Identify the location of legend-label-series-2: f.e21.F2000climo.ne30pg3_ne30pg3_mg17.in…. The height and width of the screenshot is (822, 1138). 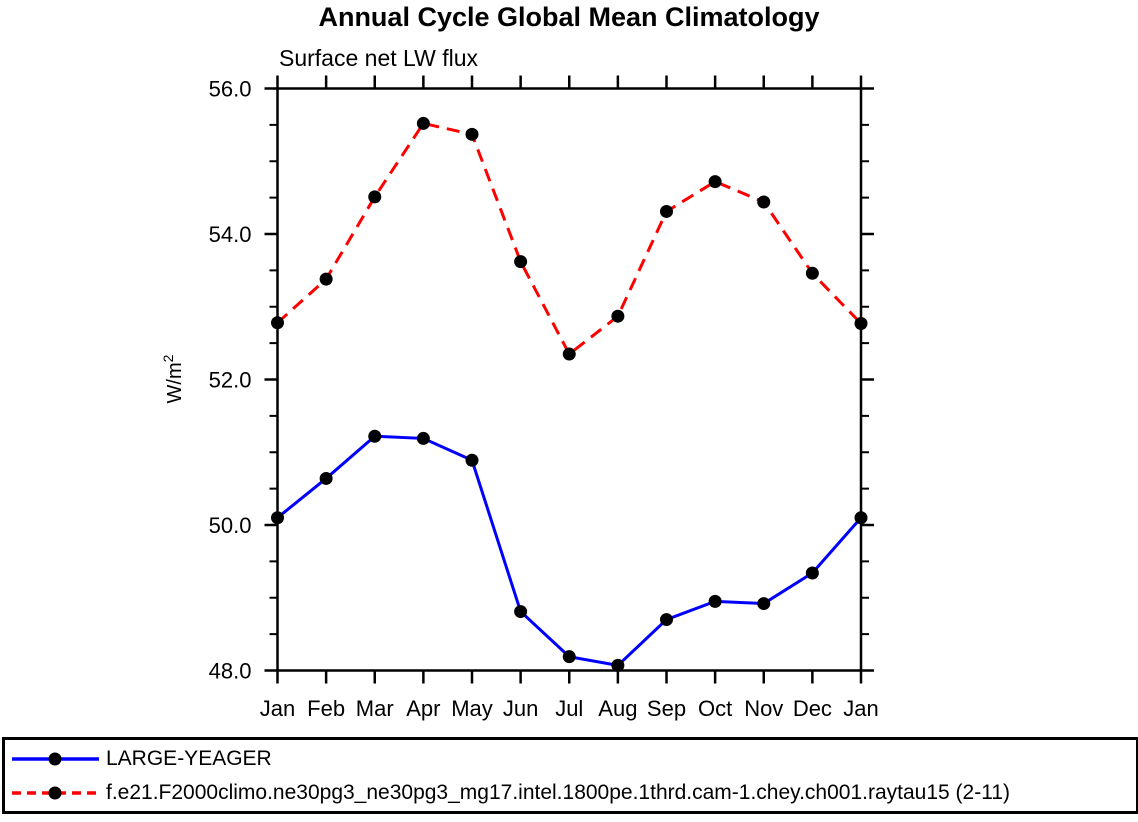
(558, 792).